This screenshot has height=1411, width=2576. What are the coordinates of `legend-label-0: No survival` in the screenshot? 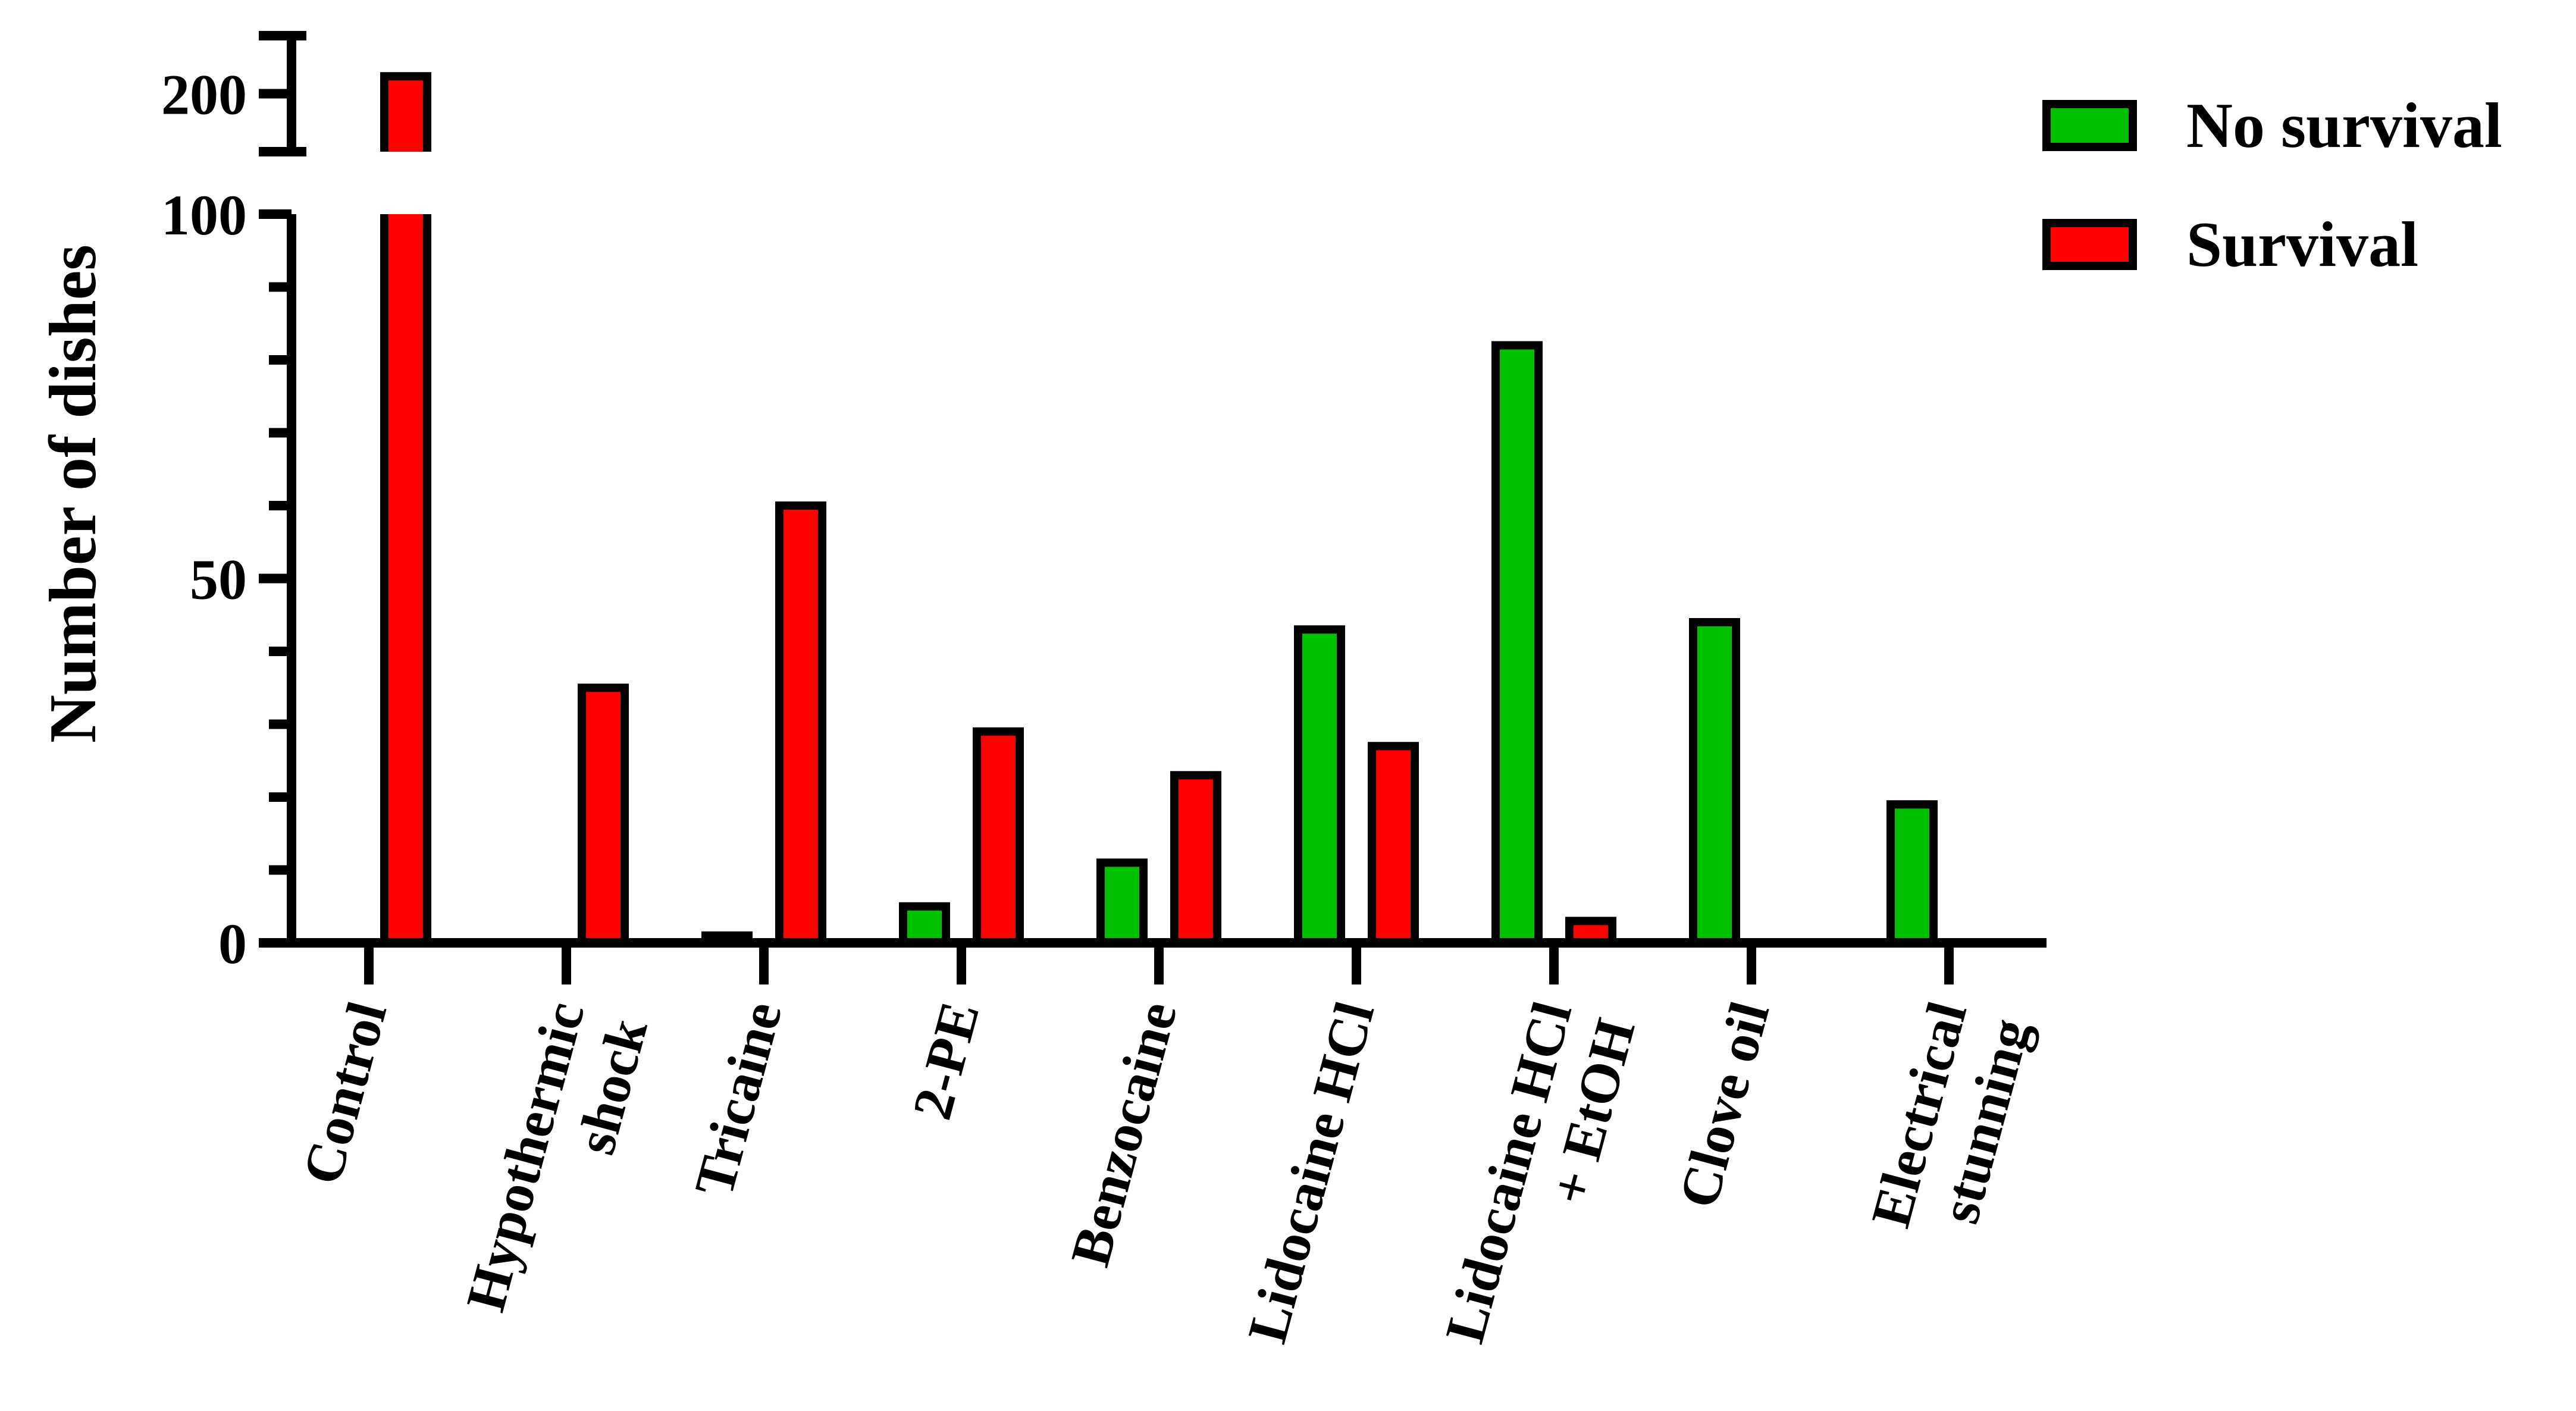 It's located at (2344, 125).